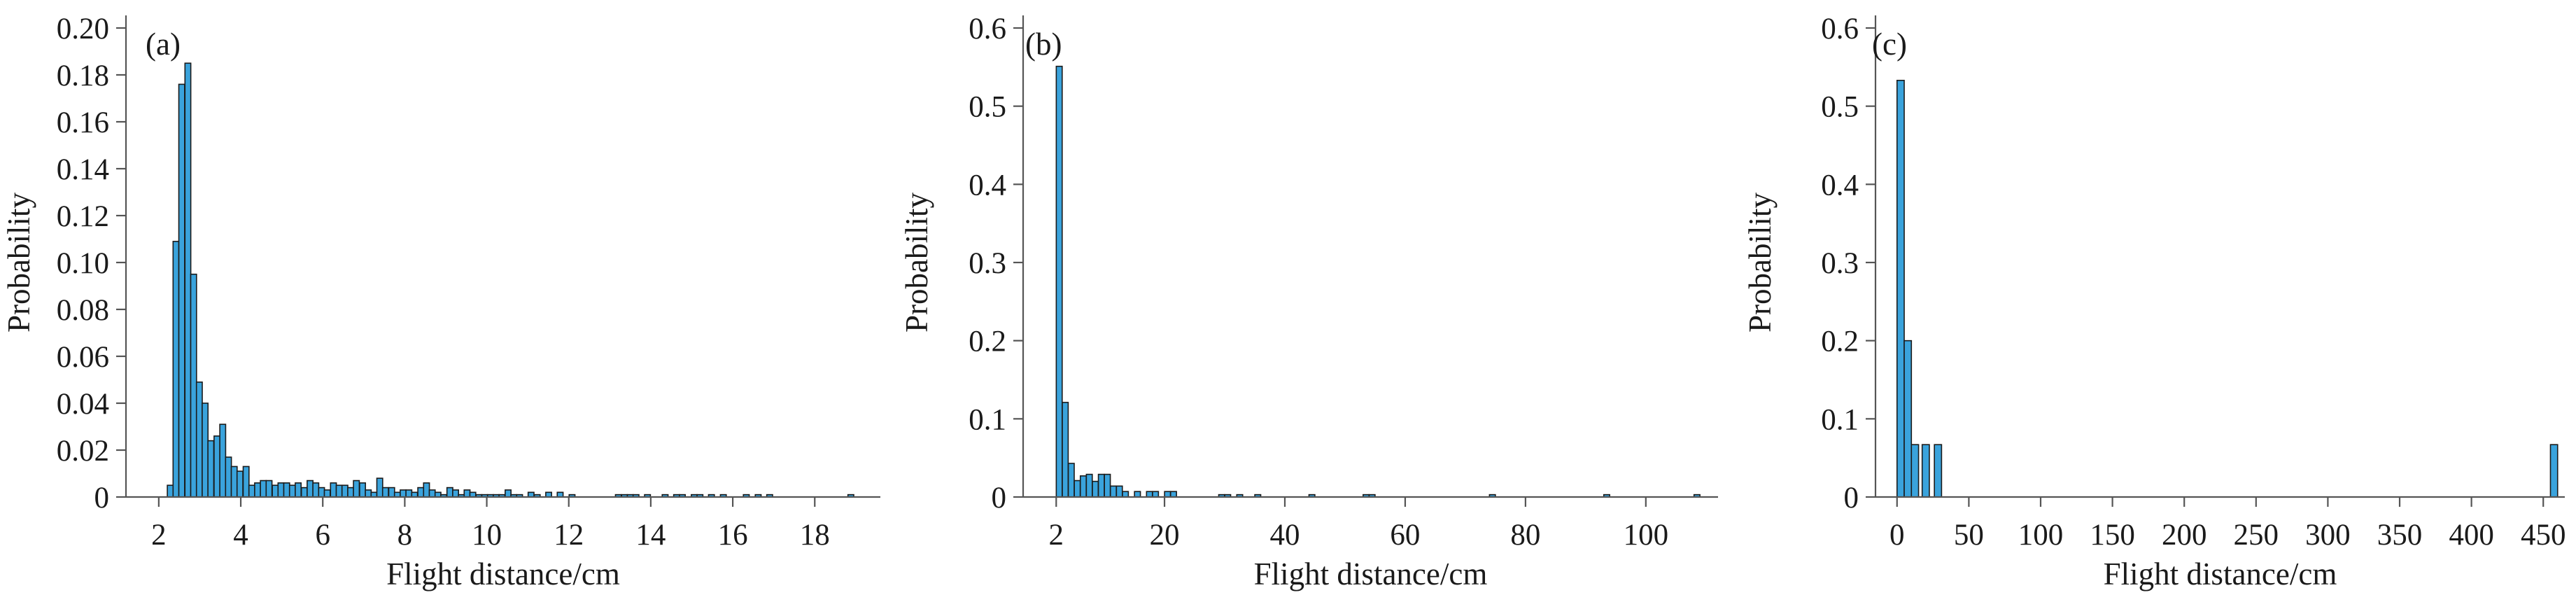 Image resolution: width=2576 pixels, height=595 pixels. What do you see at coordinates (83, 169) in the screenshot?
I see `y-tick-label: 0.14` at bounding box center [83, 169].